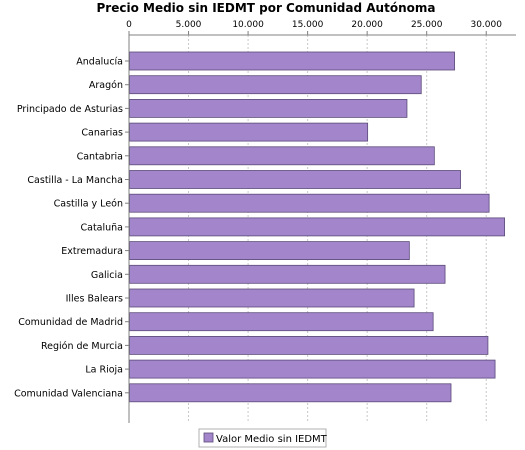 This screenshot has width=525, height=450. I want to click on x-tick-label: 15.000, so click(308, 25).